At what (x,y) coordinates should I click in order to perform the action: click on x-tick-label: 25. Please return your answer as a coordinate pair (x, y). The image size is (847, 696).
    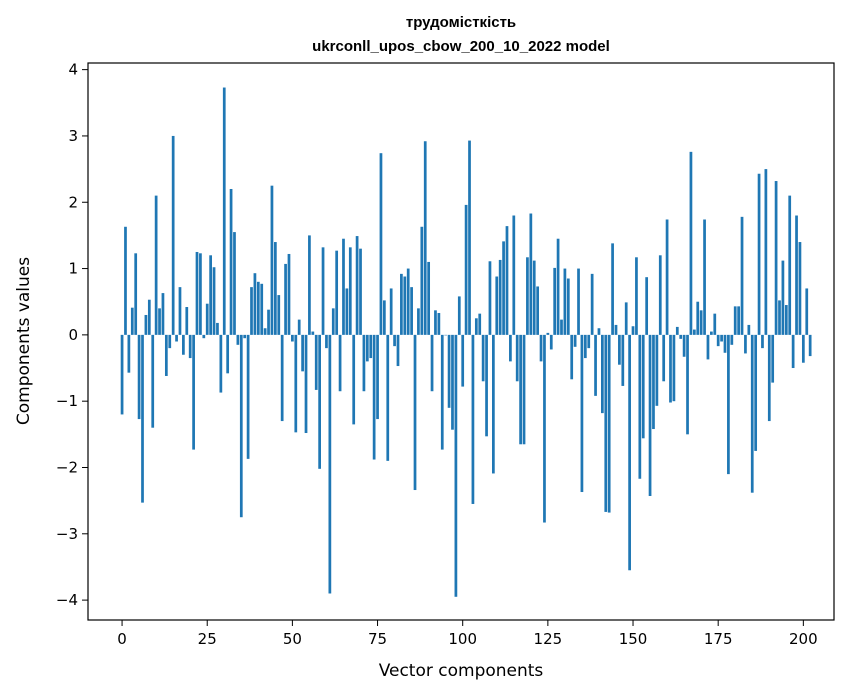
    Looking at the image, I should click on (207, 639).